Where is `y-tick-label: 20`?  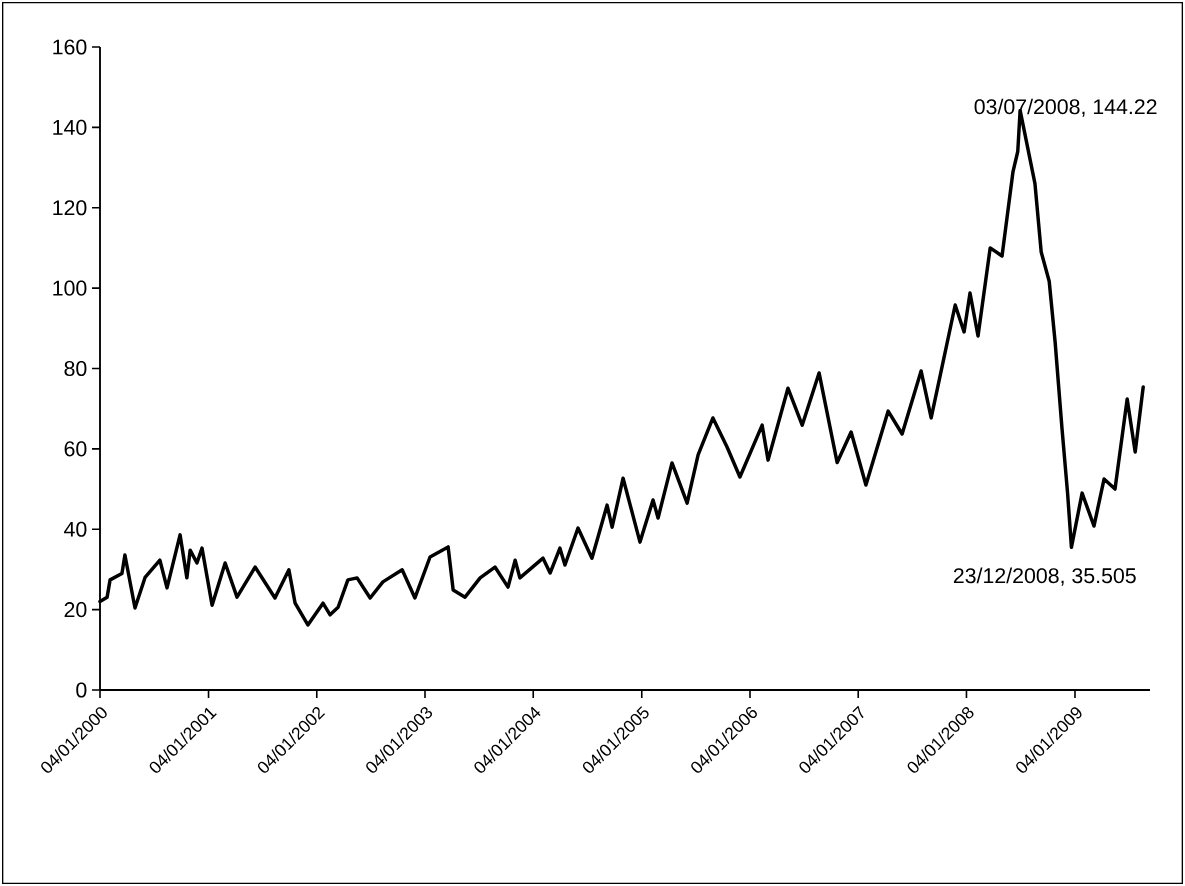 y-tick-label: 20 is located at coordinates (75, 610).